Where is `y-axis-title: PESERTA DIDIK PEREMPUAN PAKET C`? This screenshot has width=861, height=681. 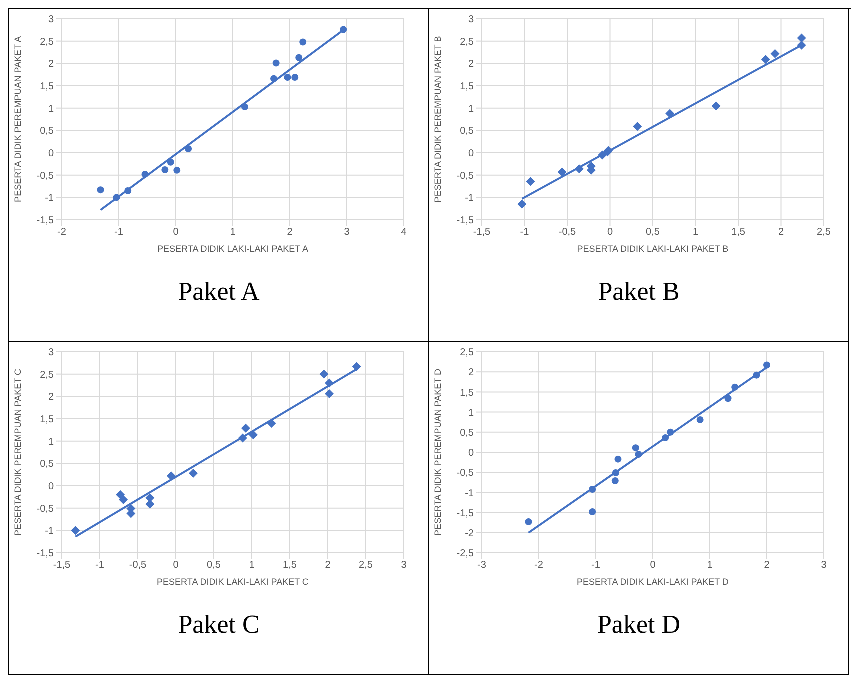 y-axis-title: PESERTA DIDIK PEREMPUAN PAKET C is located at coordinates (18, 452).